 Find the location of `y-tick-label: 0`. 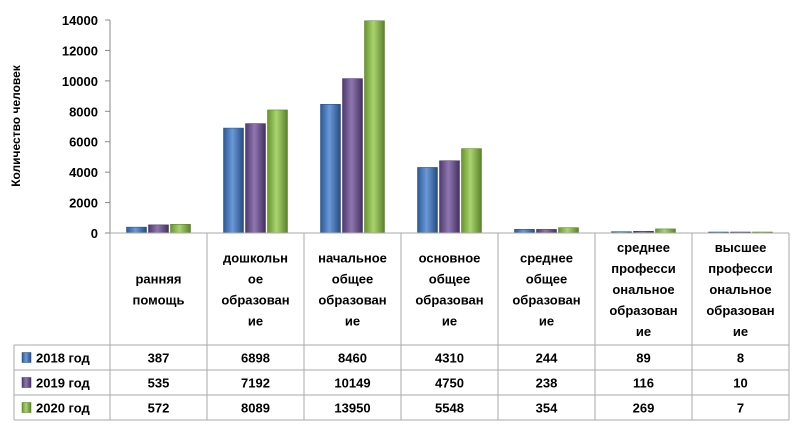

y-tick-label: 0 is located at coordinates (94, 233).